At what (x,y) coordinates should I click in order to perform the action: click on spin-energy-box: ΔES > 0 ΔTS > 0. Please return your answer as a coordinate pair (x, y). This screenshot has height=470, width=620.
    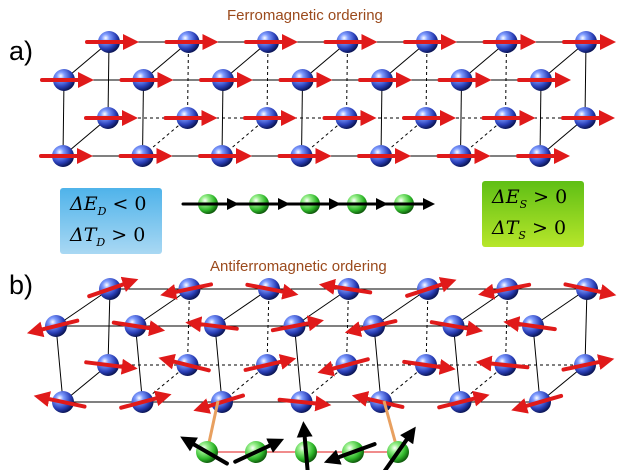
    Looking at the image, I should click on (533, 214).